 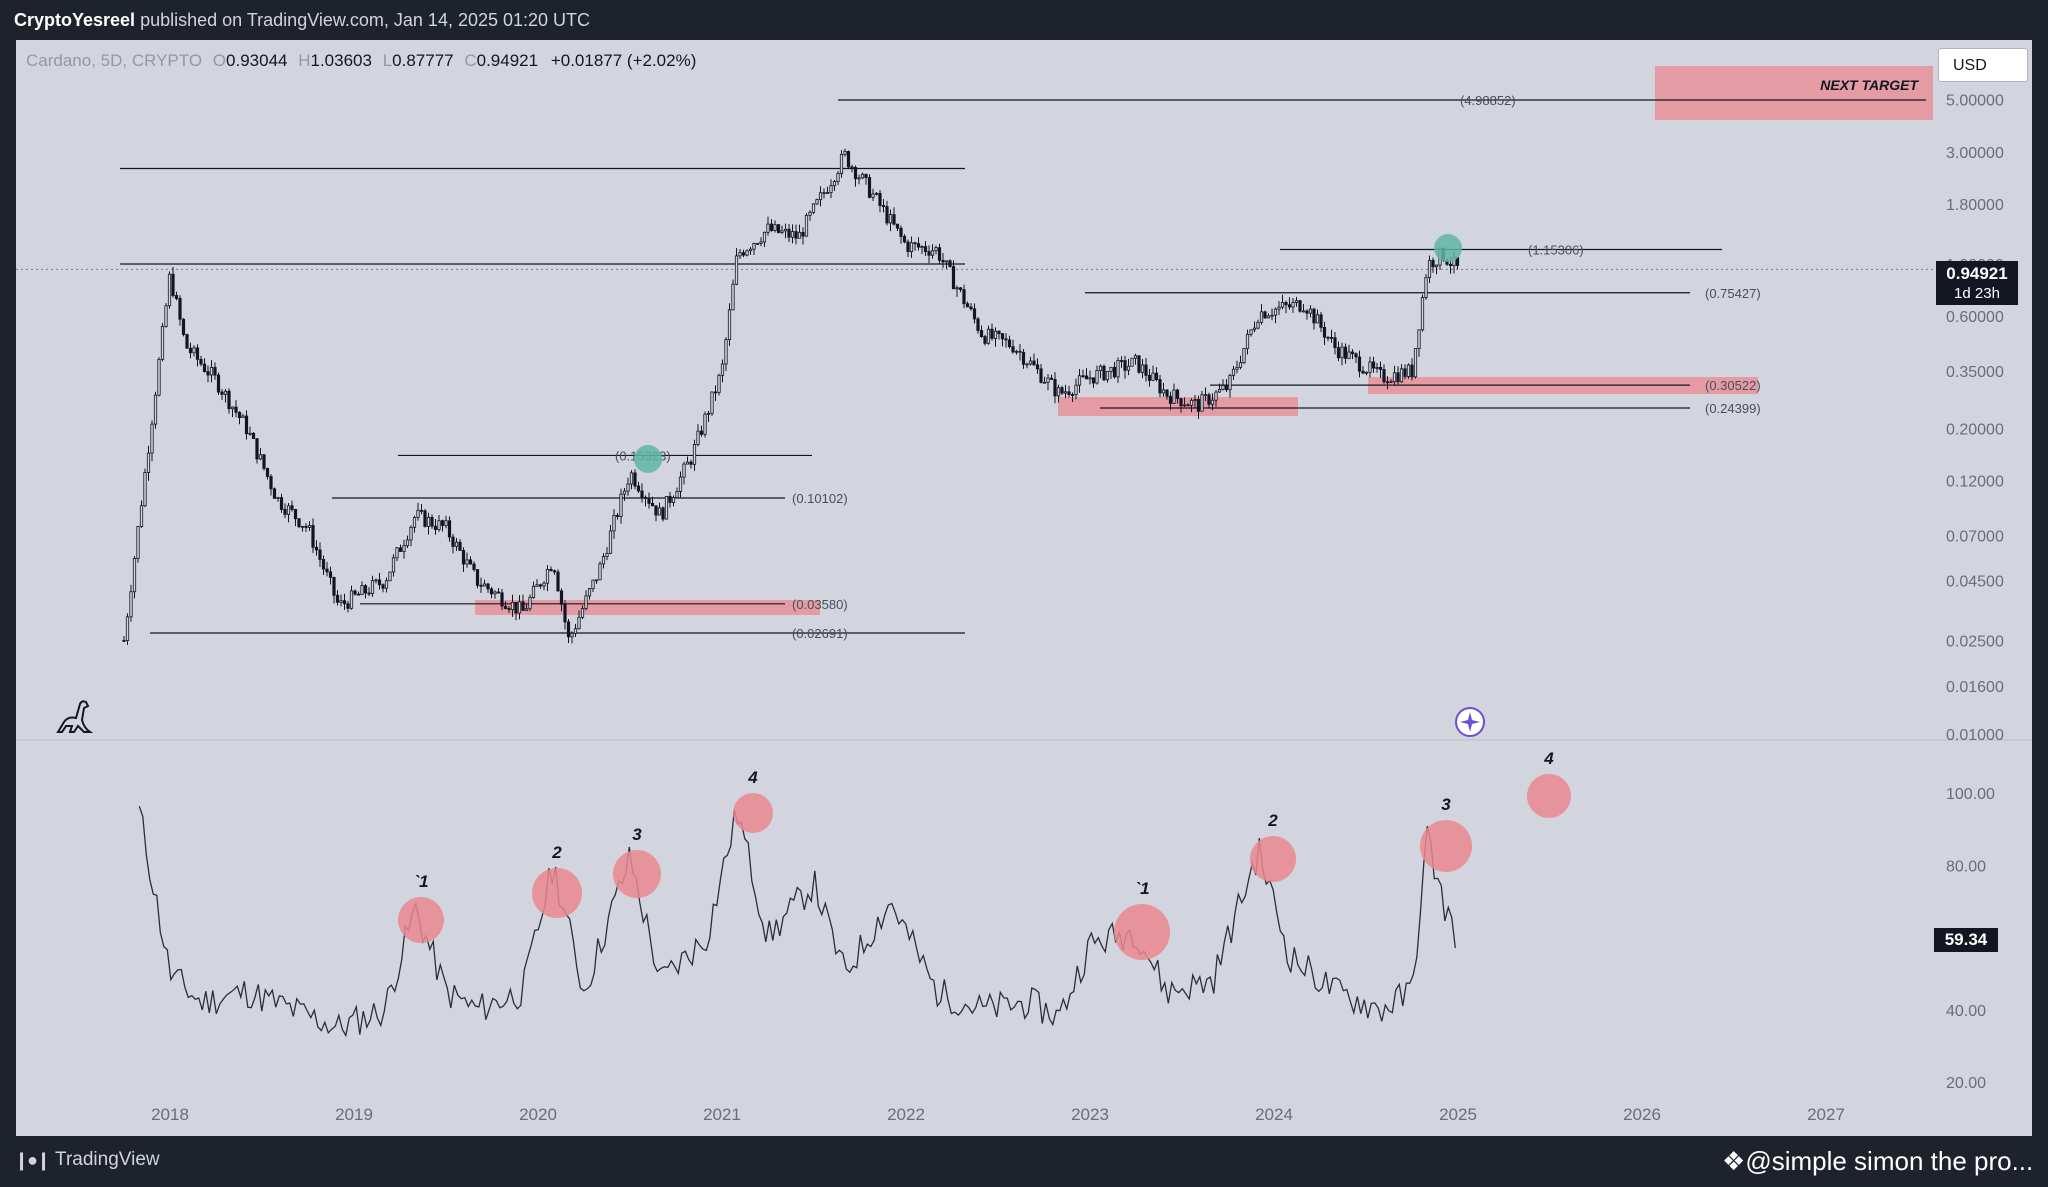 I want to click on time-tick-label: 2024, so click(x=1274, y=1114).